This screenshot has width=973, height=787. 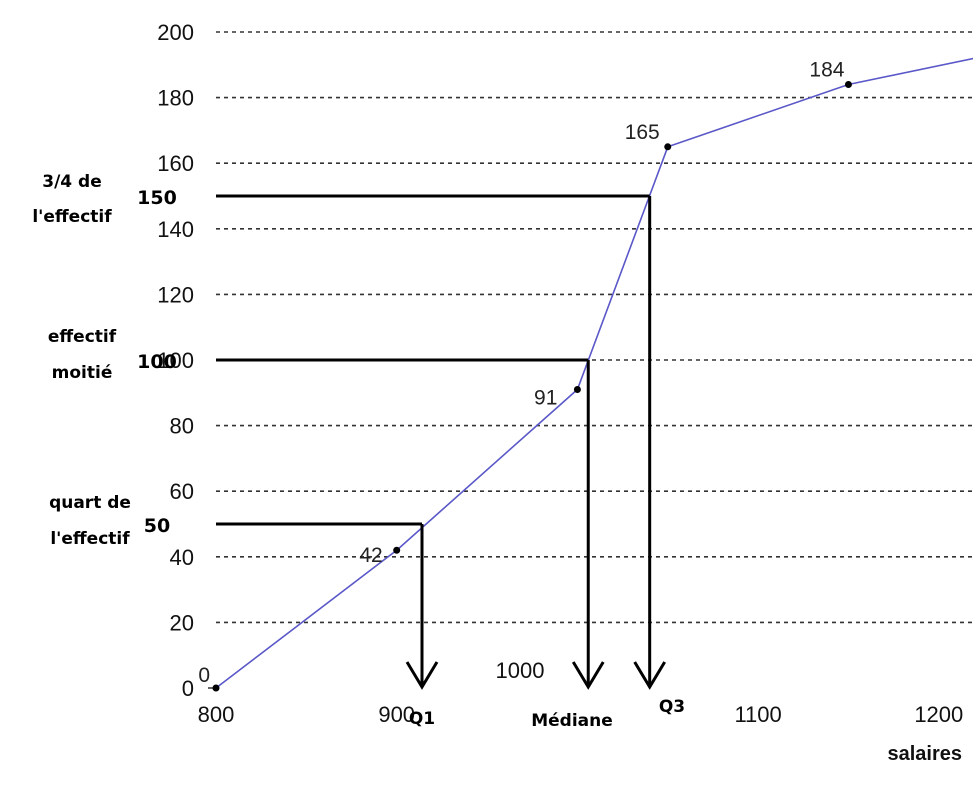 I want to click on extra-label: 1000, so click(x=520, y=670).